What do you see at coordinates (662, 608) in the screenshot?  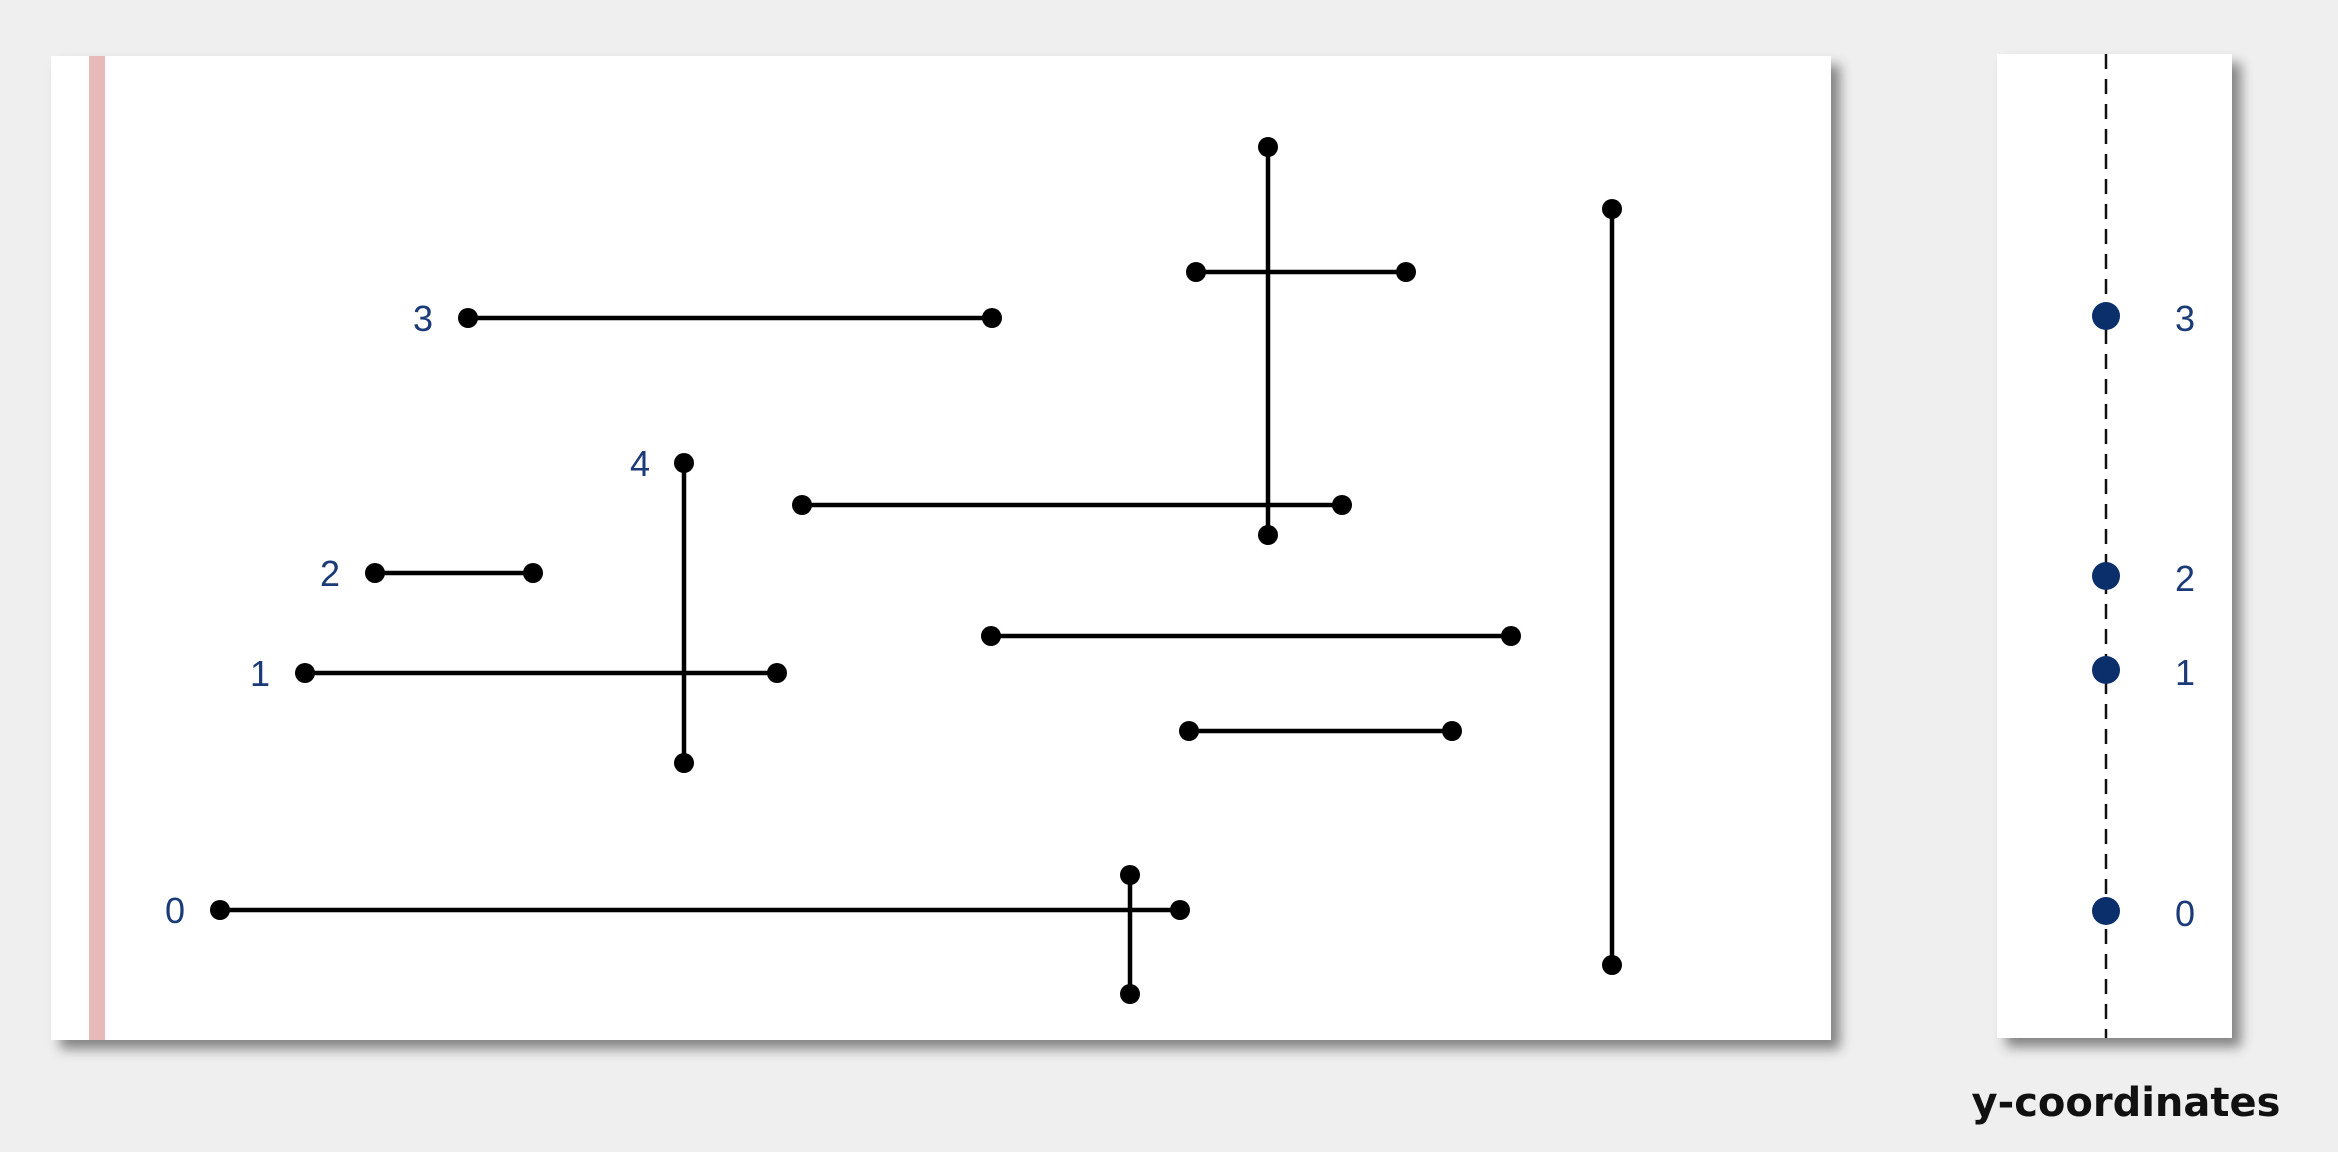 I see `segment-vertical: 4` at bounding box center [662, 608].